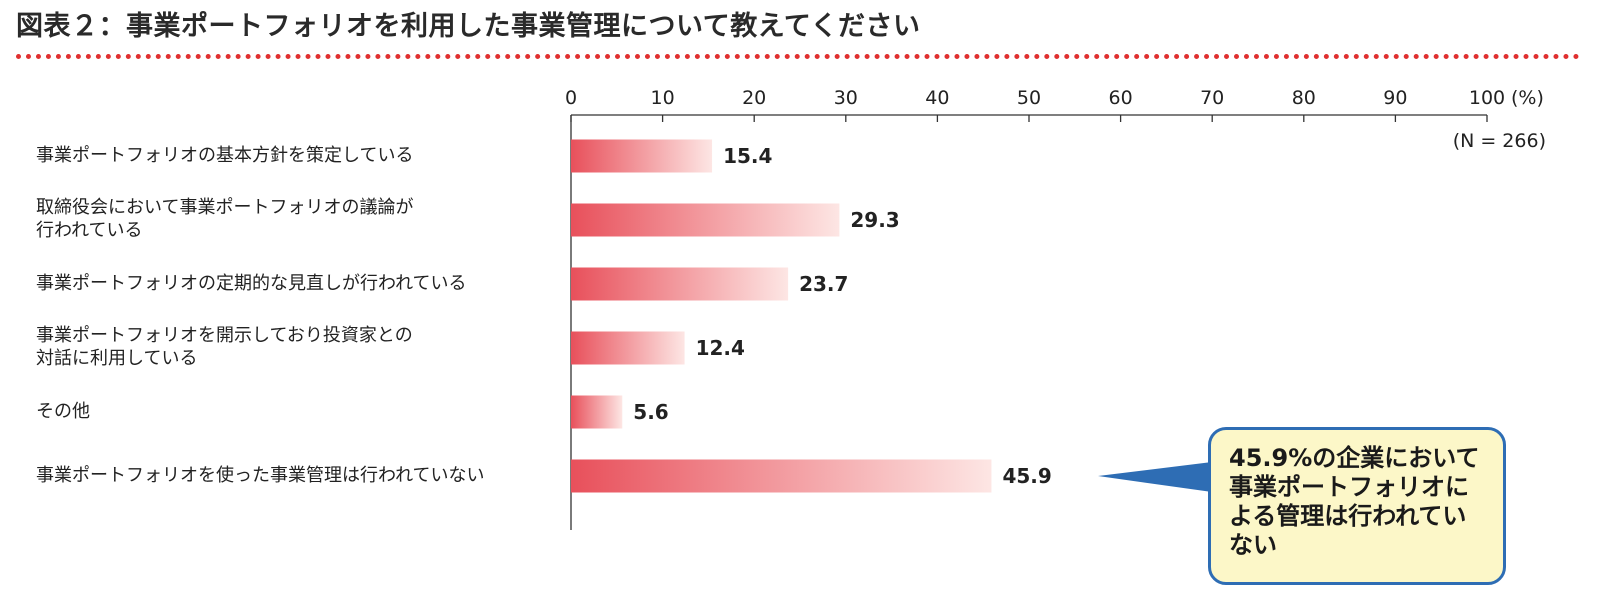 This screenshot has width=1600, height=596. What do you see at coordinates (720, 348) in the screenshot?
I see `bar-value-label: 12.4` at bounding box center [720, 348].